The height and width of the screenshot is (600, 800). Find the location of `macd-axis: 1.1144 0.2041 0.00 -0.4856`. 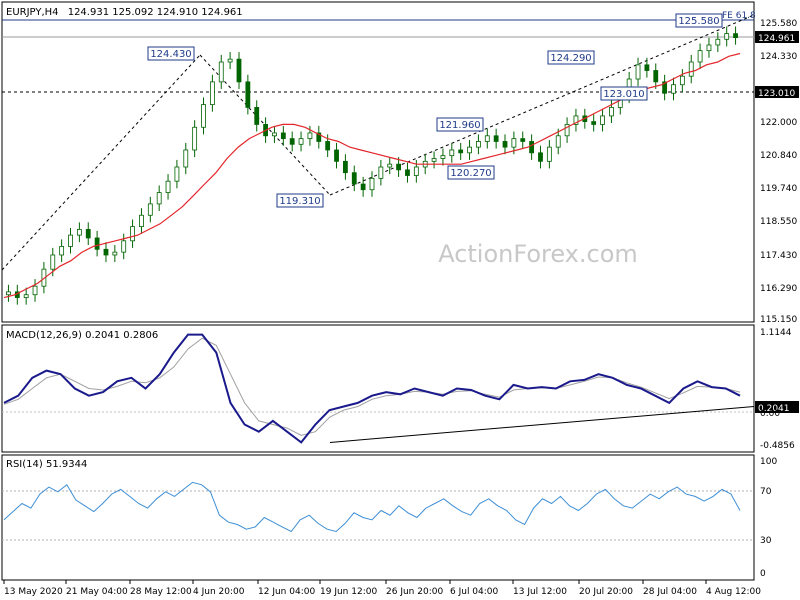

macd-axis: 1.1144 0.2041 0.00 -0.4856 is located at coordinates (777, 389).